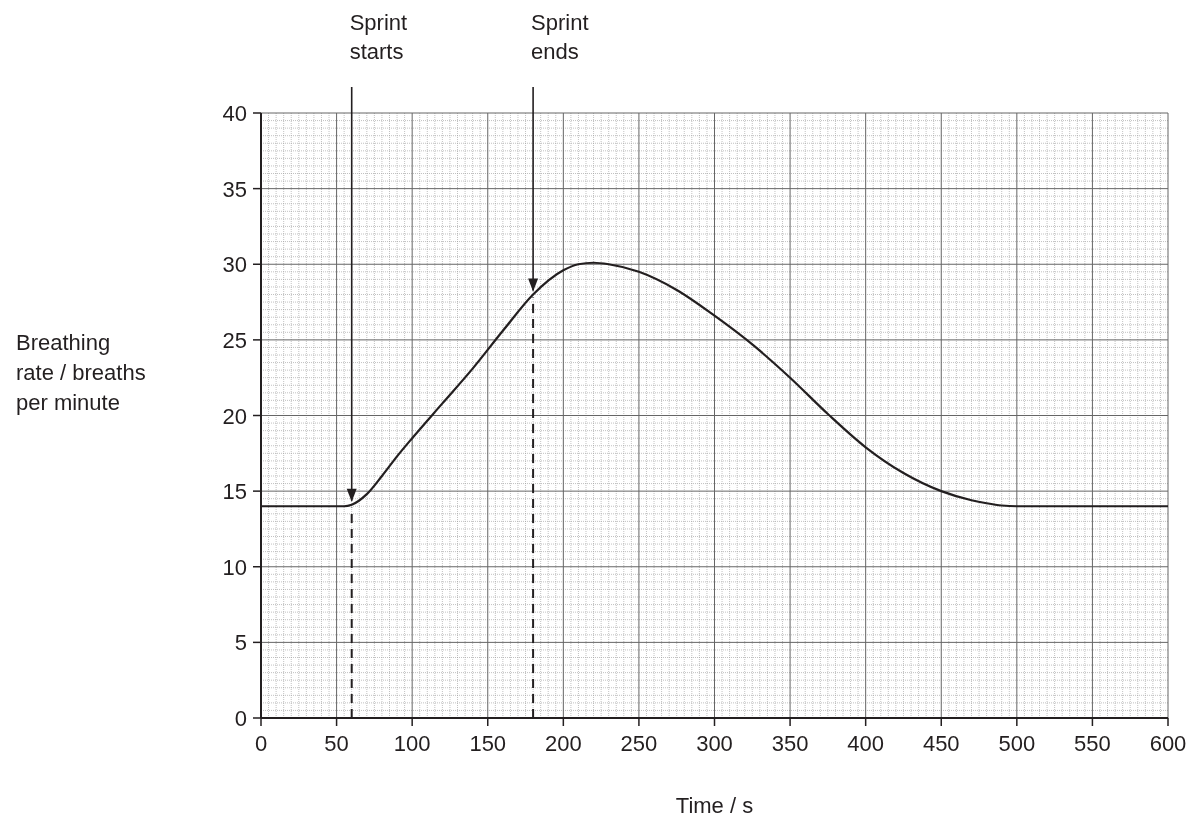 This screenshot has height=822, width=1199. I want to click on x-tick-label: 250, so click(639, 743).